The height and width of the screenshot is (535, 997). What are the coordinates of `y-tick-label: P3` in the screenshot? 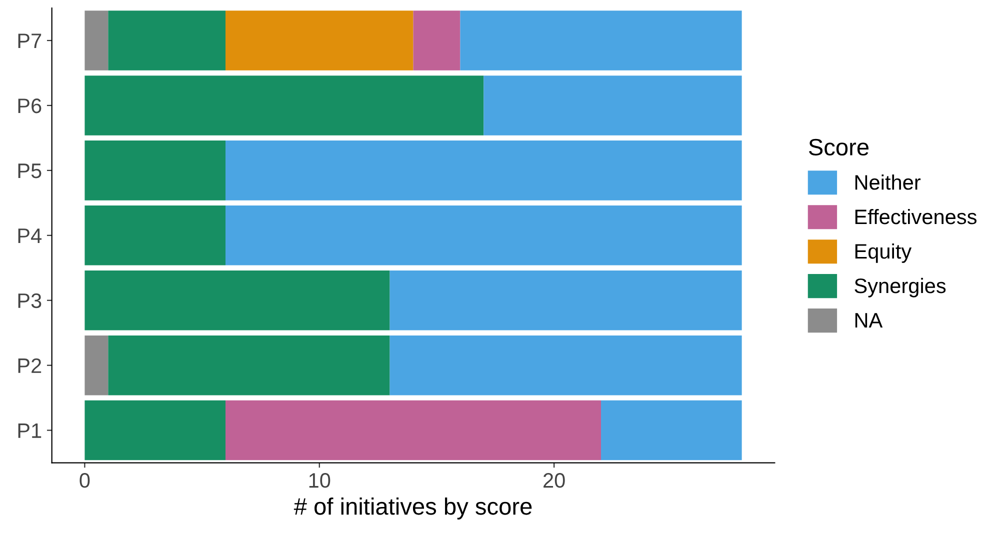 It's located at (30, 300).